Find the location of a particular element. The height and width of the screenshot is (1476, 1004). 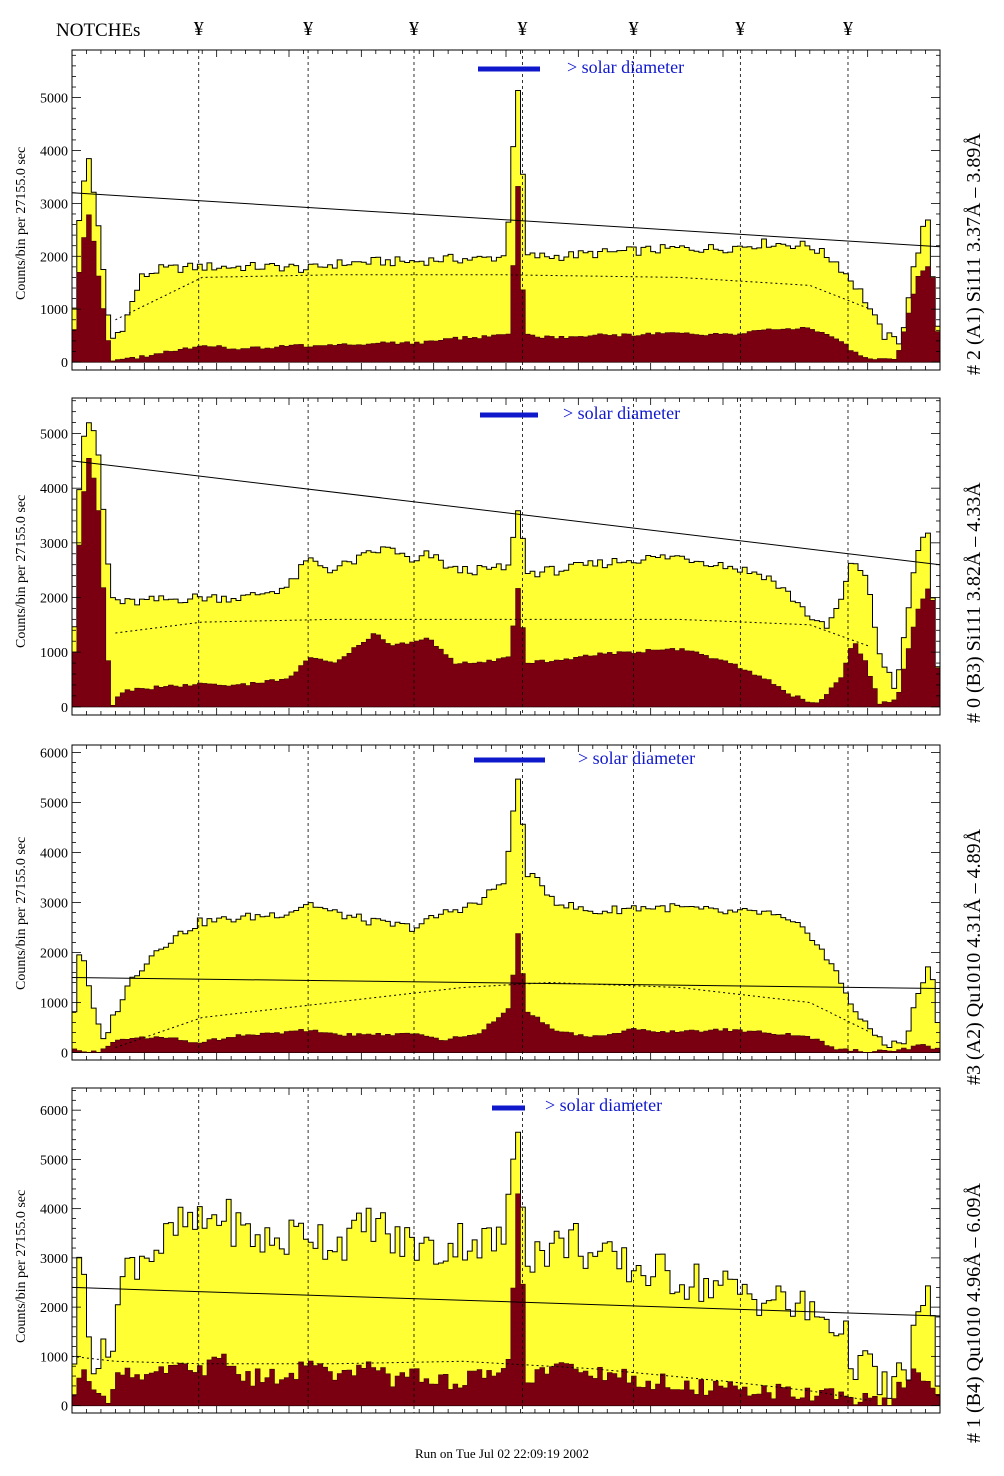

notch-header: NOTCHEs ¥ ¥ ¥ ¥ ¥ ¥ ¥ is located at coordinates (502, 25).